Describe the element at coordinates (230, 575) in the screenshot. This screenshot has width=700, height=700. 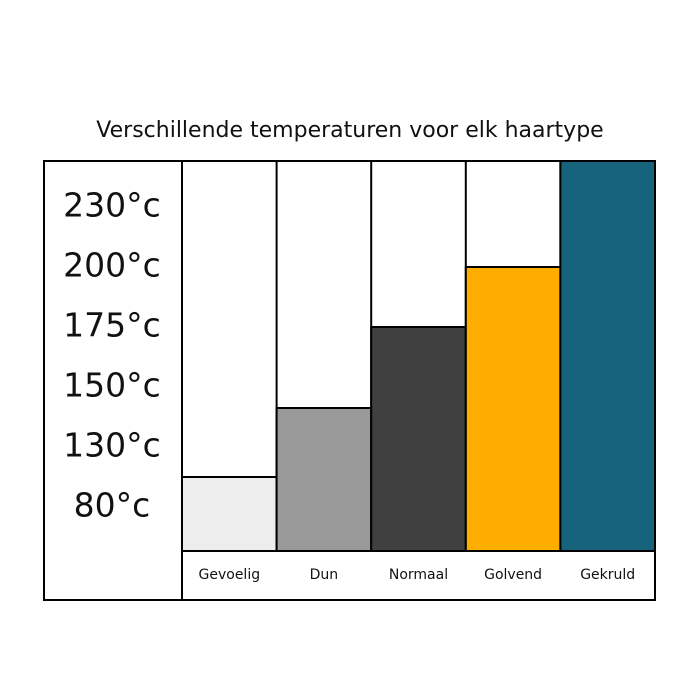
I see `x-tick-label: Gevoelig` at that location.